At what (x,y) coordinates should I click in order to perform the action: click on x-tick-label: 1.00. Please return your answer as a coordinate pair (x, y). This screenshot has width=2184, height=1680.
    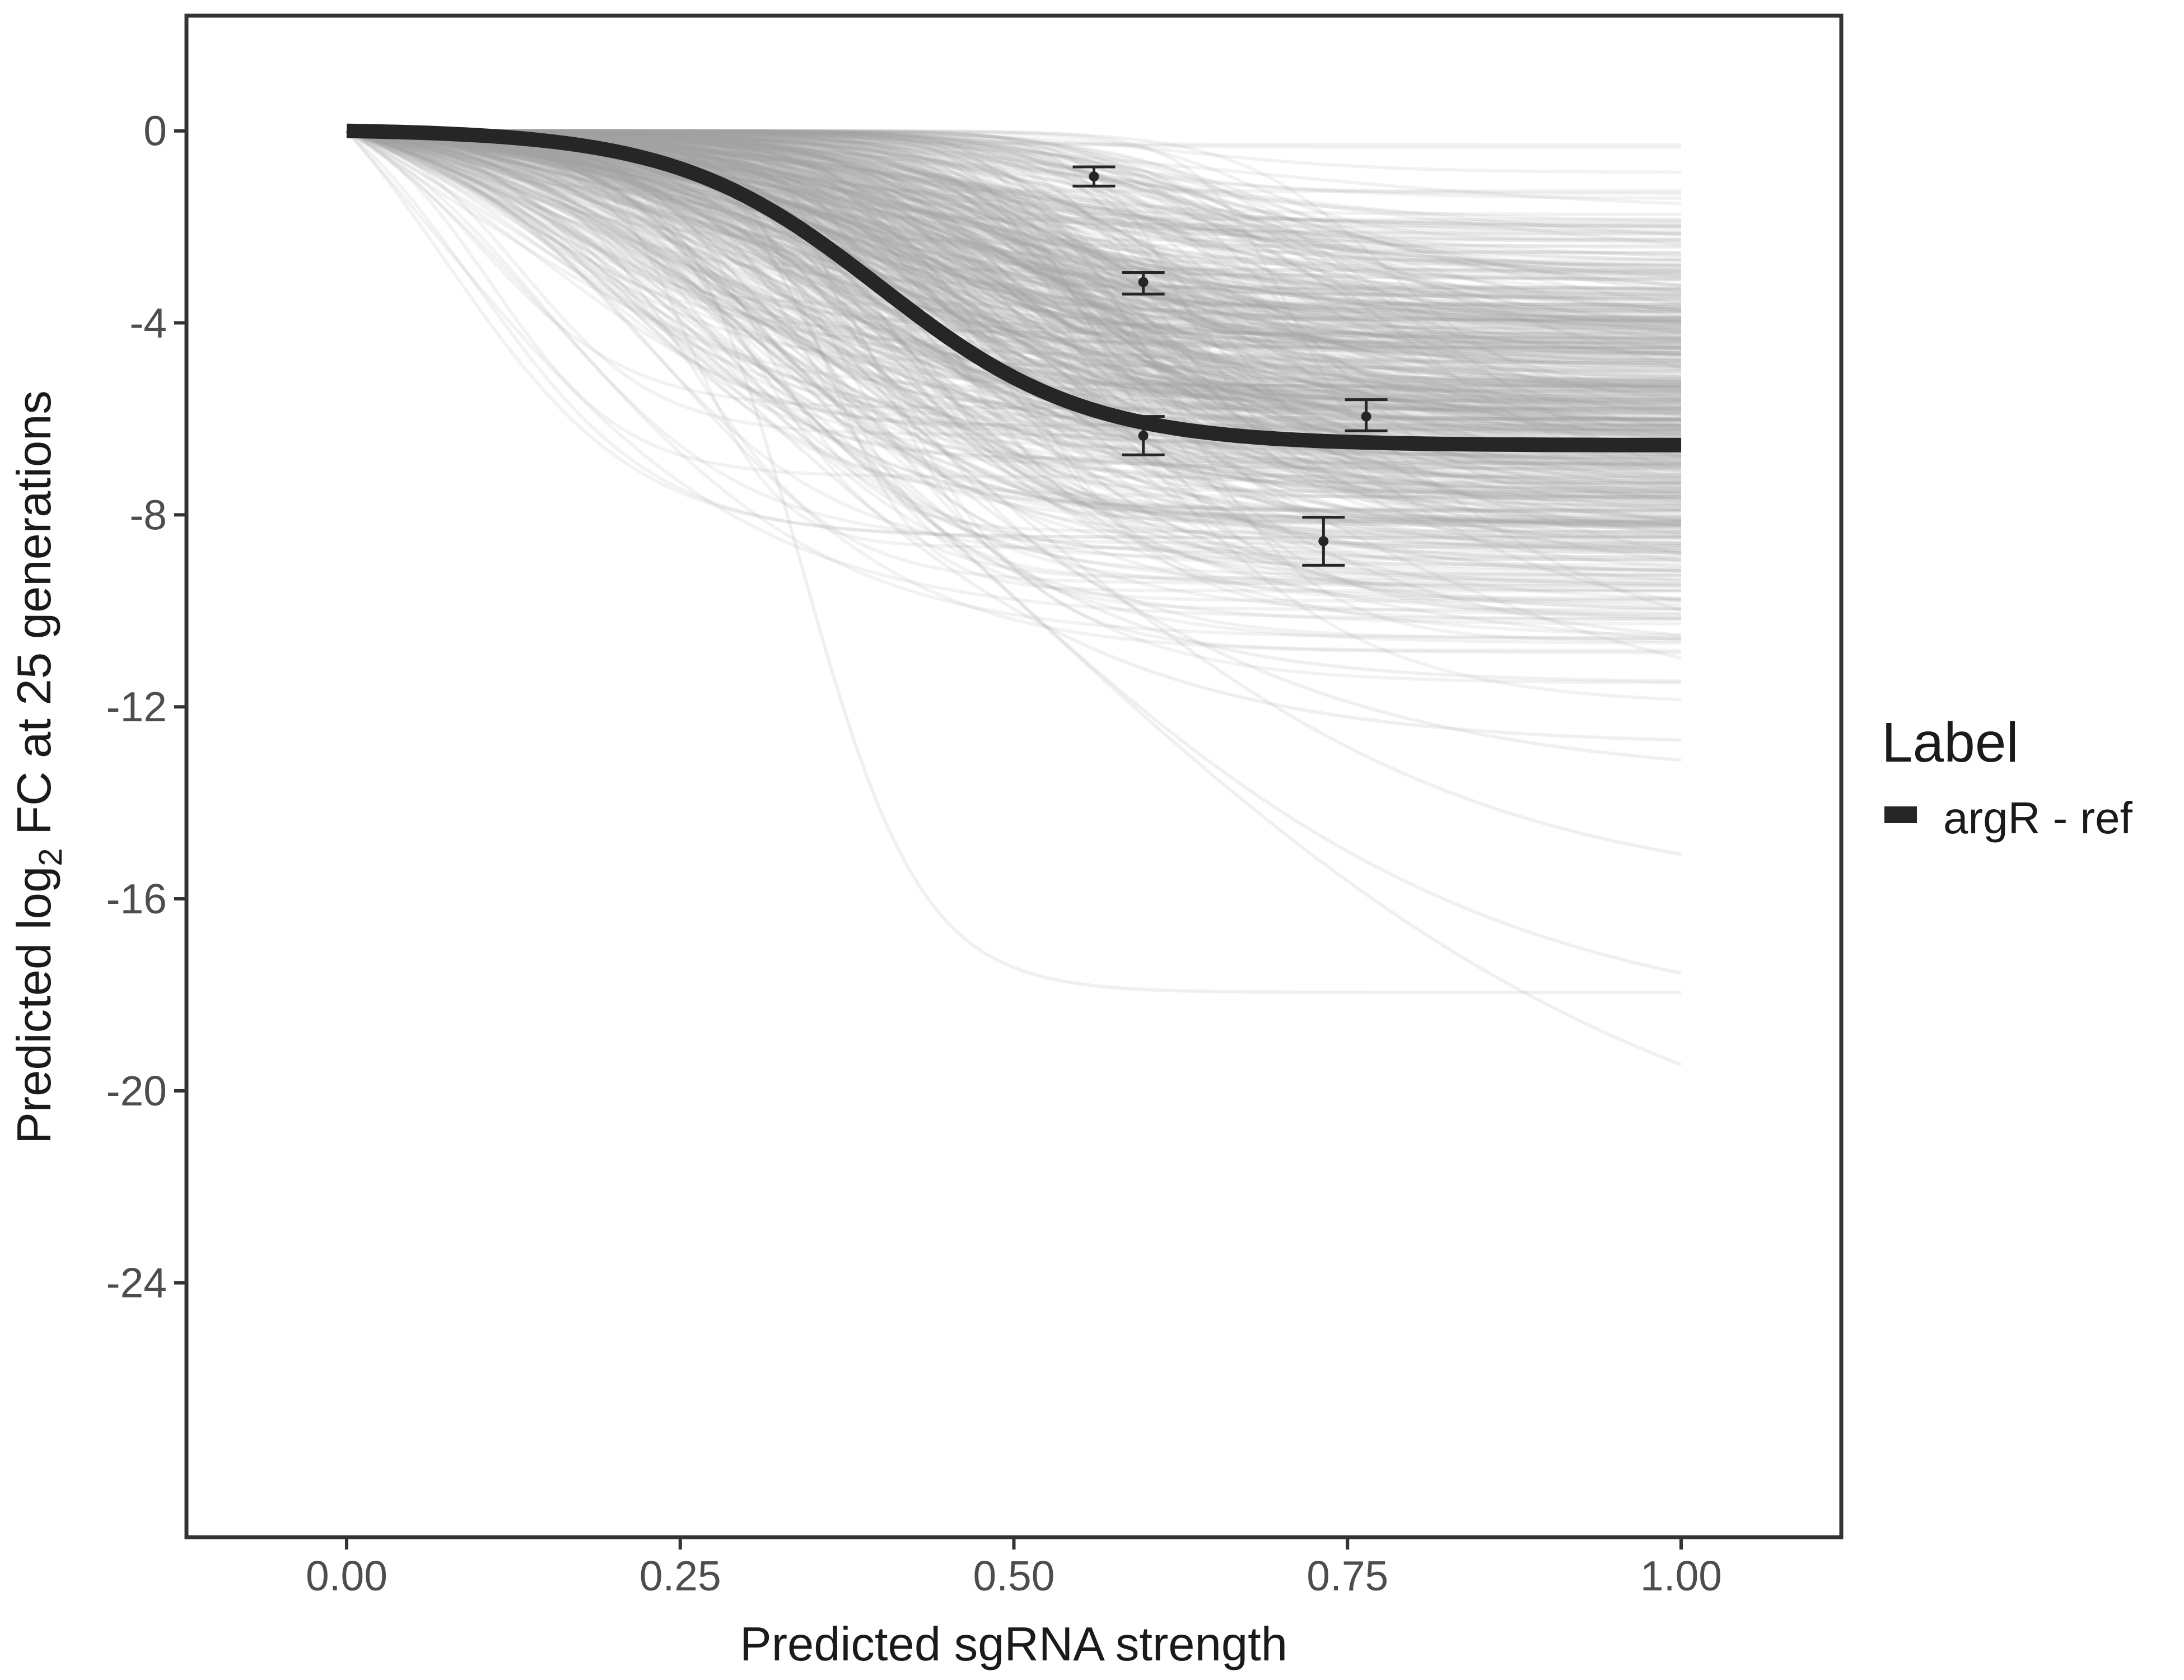
    Looking at the image, I should click on (1681, 1576).